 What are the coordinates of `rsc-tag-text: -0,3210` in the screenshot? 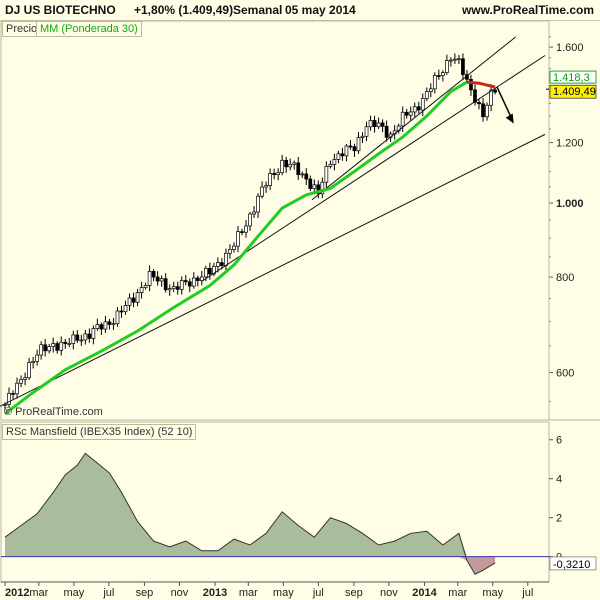 It's located at (571, 565).